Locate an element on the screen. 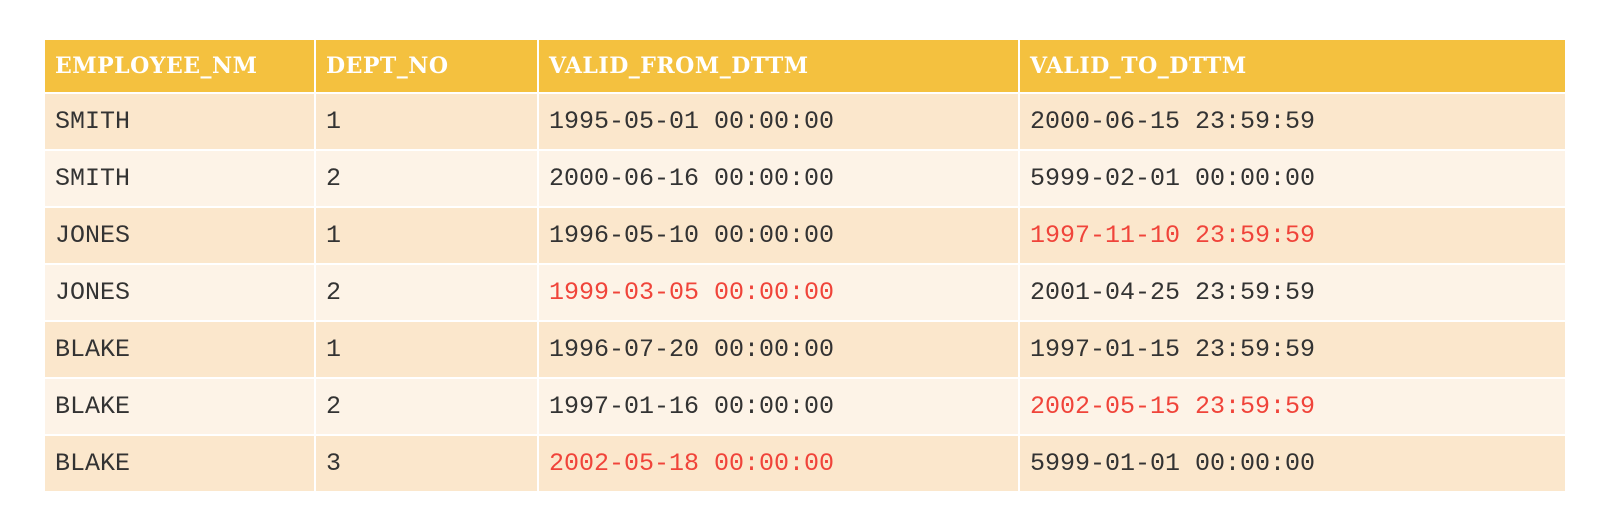 This screenshot has height=530, width=1604. cell-valid-to: 2002-05-15 23:59:59 is located at coordinates (1292, 407).